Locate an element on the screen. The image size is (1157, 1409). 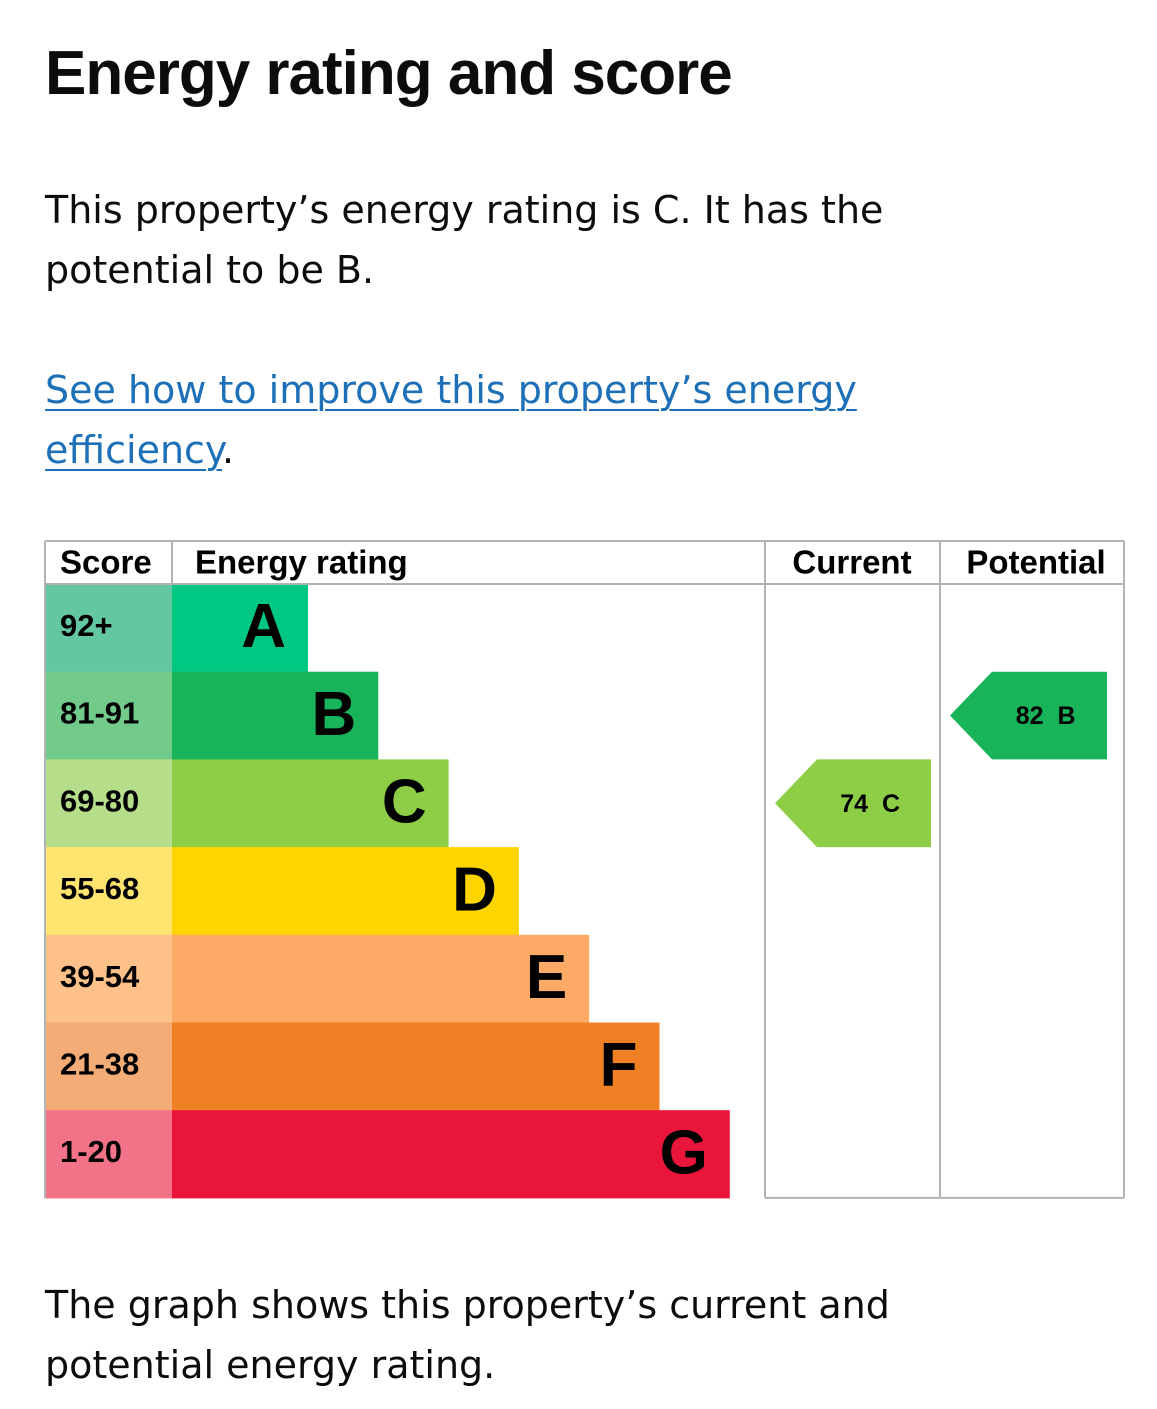
score-range: 69-80 is located at coordinates (99, 800).